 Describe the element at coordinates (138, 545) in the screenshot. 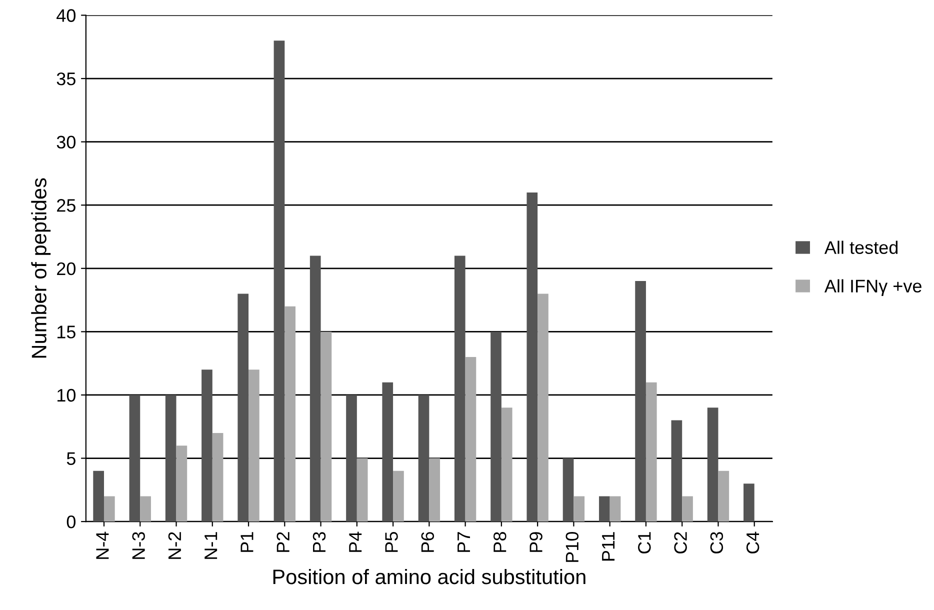

I see `x-tick-label: N-3` at that location.